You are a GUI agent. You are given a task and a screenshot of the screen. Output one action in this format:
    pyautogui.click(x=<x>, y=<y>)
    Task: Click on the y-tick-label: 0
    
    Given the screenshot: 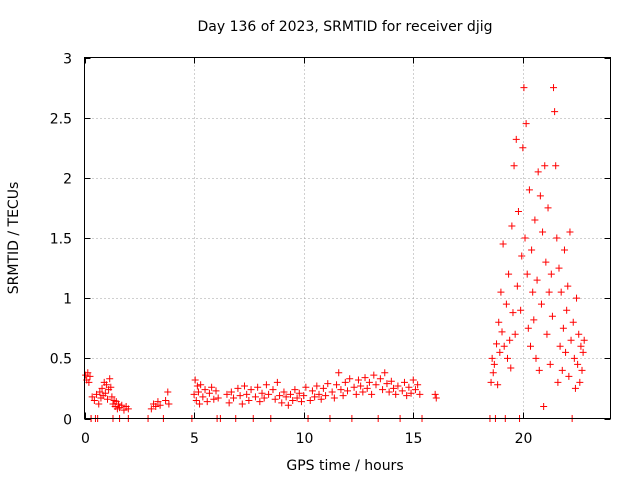 What is the action you would take?
    pyautogui.click(x=67, y=421)
    